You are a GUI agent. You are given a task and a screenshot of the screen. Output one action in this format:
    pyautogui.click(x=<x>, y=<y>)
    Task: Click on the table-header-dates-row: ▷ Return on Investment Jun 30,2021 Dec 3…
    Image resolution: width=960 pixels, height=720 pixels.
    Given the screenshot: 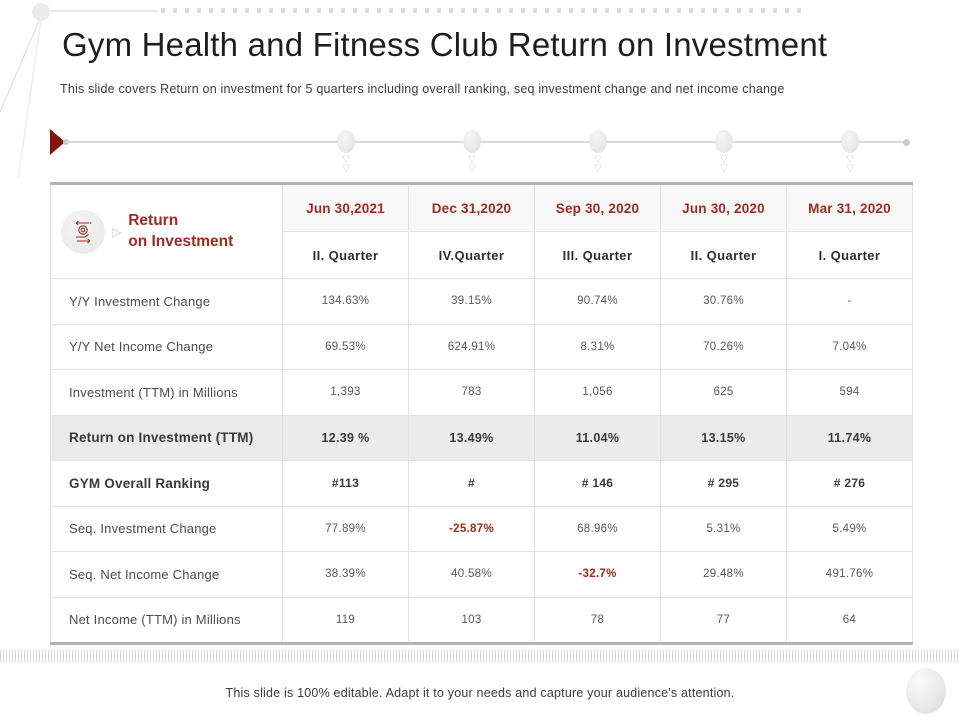 What is the action you would take?
    pyautogui.click(x=481, y=231)
    